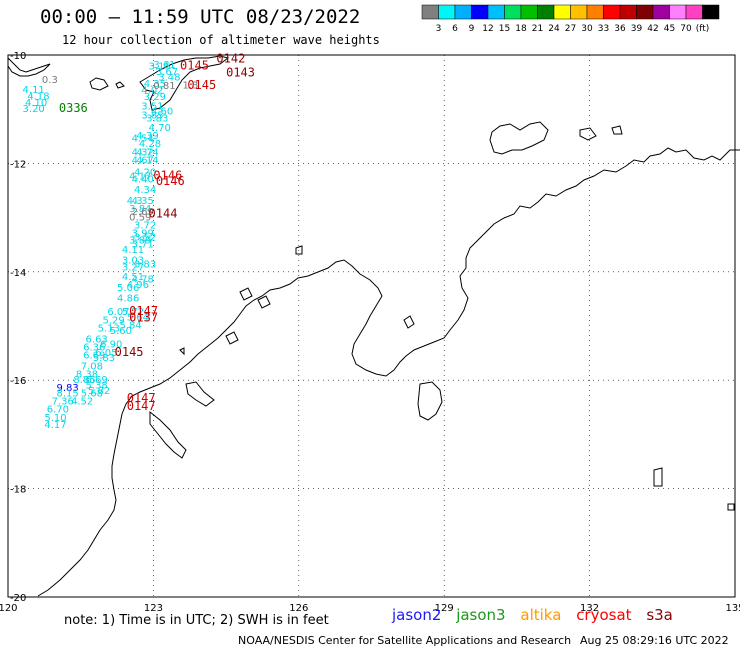 This screenshot has height=650, width=740. What do you see at coordinates (439, 29) in the screenshot?
I see `scale-label: 3` at bounding box center [439, 29].